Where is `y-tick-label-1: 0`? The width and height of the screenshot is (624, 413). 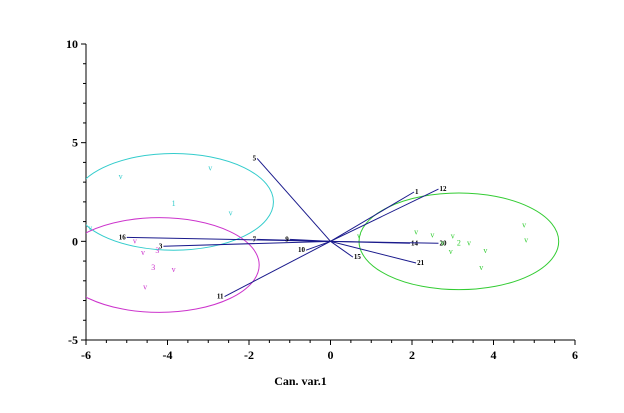 y-tick-label-1: 0 is located at coordinates (75, 241).